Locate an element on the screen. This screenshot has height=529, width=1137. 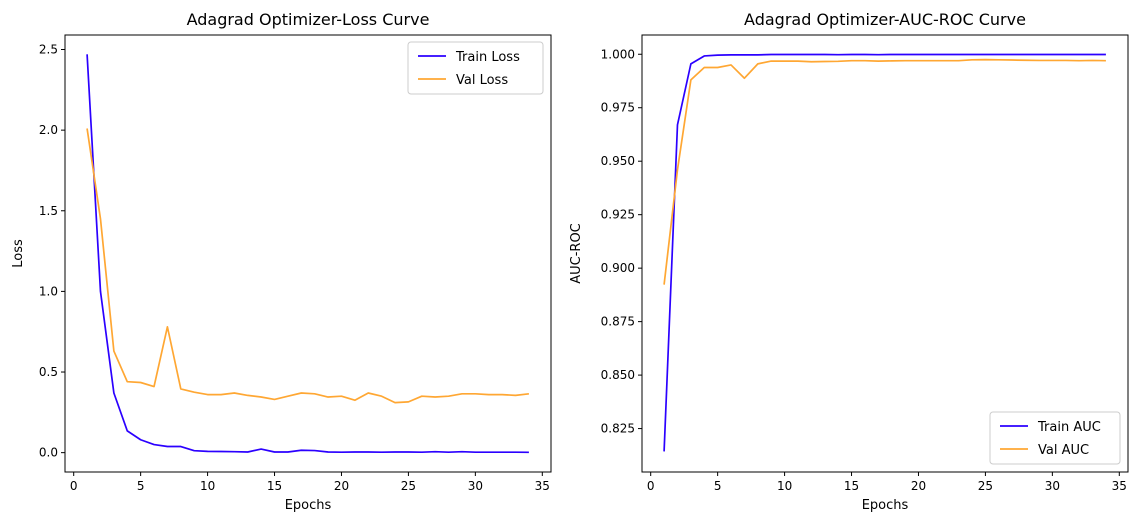
chart-0-x-axis-label: Epochs is located at coordinates (308, 505).